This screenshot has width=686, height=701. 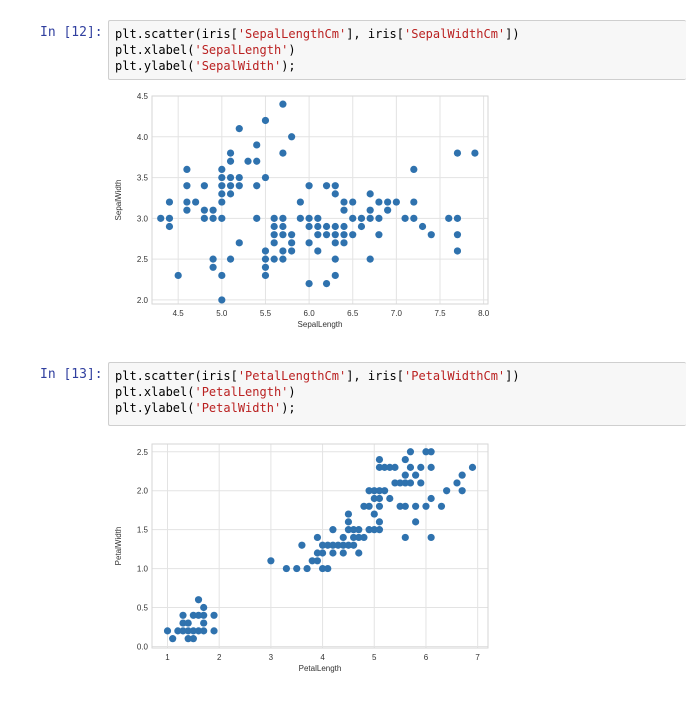 I want to click on x-tick-label: 6.5, so click(x=353, y=313).